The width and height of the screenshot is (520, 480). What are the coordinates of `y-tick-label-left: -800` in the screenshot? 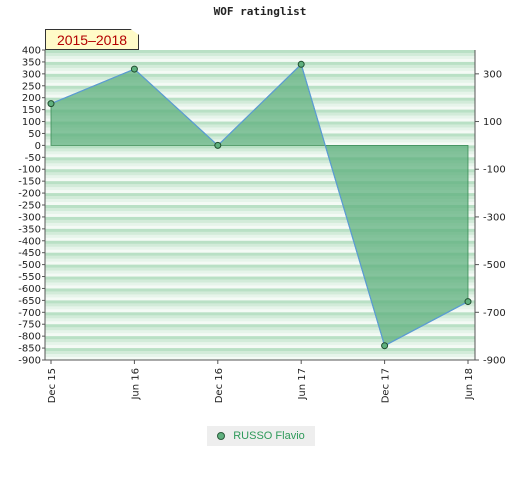 It's located at (29, 337).